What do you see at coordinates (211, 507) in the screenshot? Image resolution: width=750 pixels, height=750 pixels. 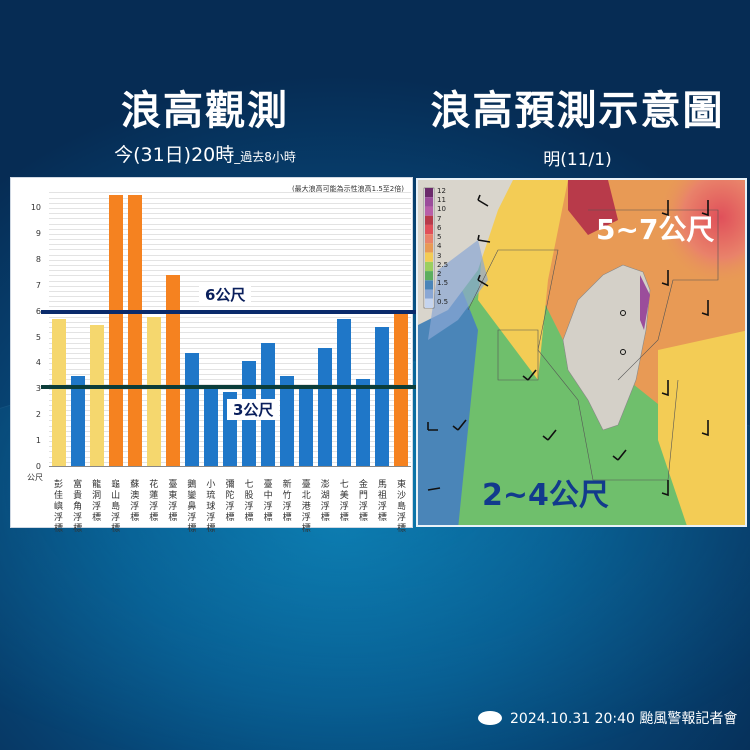 I see `x-tick-label: 小琉球浮標` at bounding box center [211, 507].